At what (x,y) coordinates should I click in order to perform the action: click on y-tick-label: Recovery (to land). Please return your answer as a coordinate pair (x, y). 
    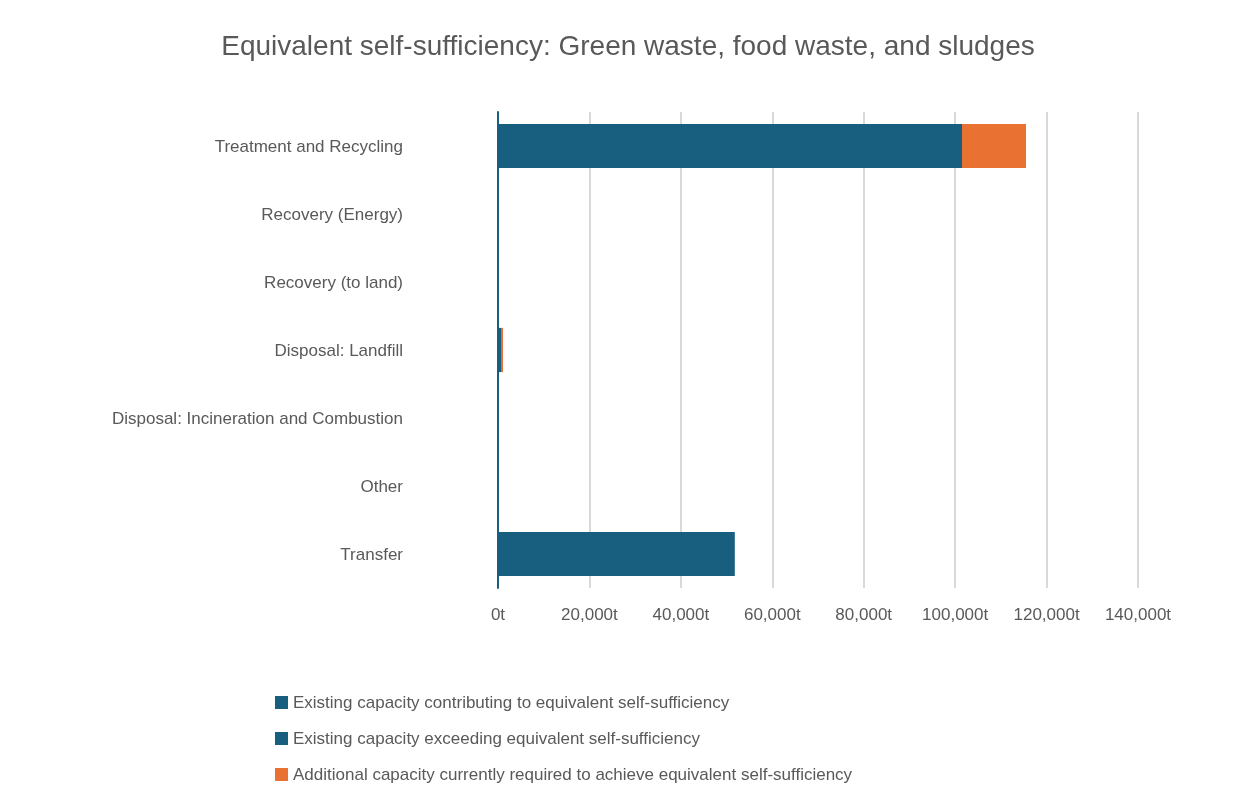
    Looking at the image, I should click on (333, 282).